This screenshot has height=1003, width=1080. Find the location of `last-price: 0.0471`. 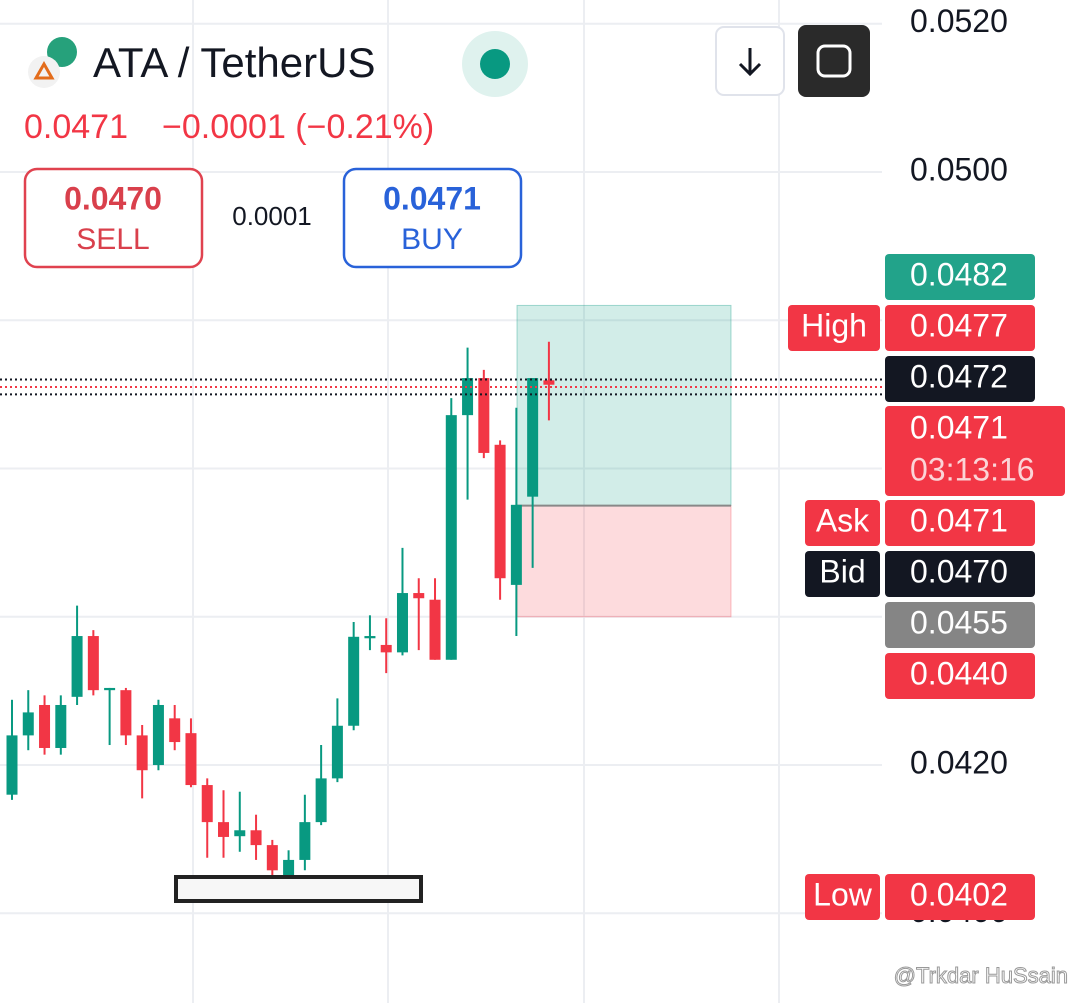

last-price: 0.0471 is located at coordinates (76, 127).